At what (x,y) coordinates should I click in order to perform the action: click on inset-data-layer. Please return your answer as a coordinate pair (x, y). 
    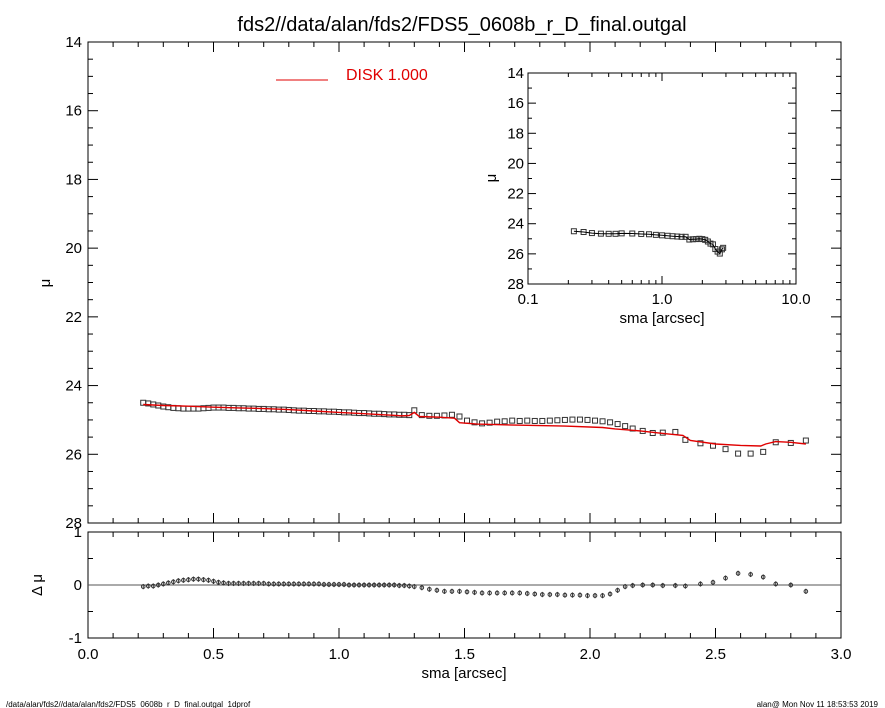
    Looking at the image, I should click on (648, 242).